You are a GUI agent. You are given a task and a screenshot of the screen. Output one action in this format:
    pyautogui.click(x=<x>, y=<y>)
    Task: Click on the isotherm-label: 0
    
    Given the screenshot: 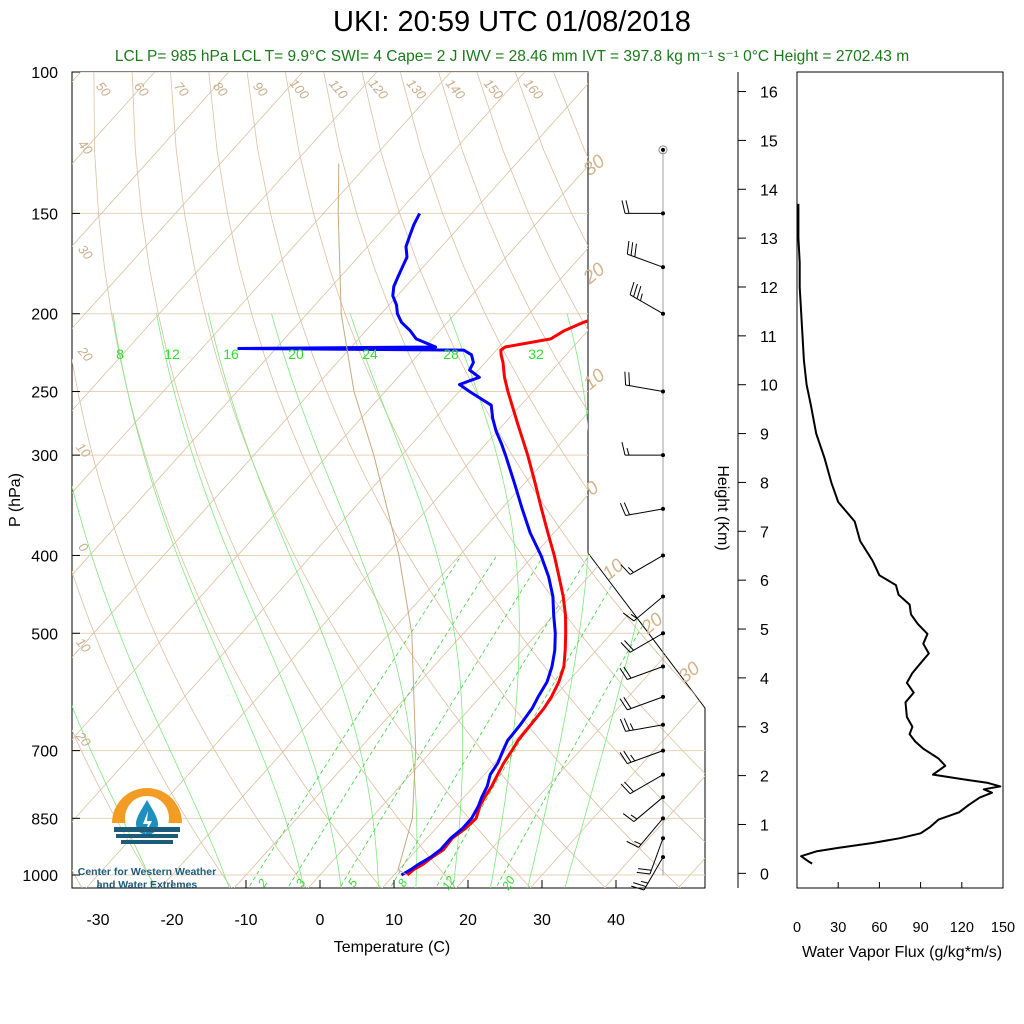 What is the action you would take?
    pyautogui.click(x=593, y=488)
    